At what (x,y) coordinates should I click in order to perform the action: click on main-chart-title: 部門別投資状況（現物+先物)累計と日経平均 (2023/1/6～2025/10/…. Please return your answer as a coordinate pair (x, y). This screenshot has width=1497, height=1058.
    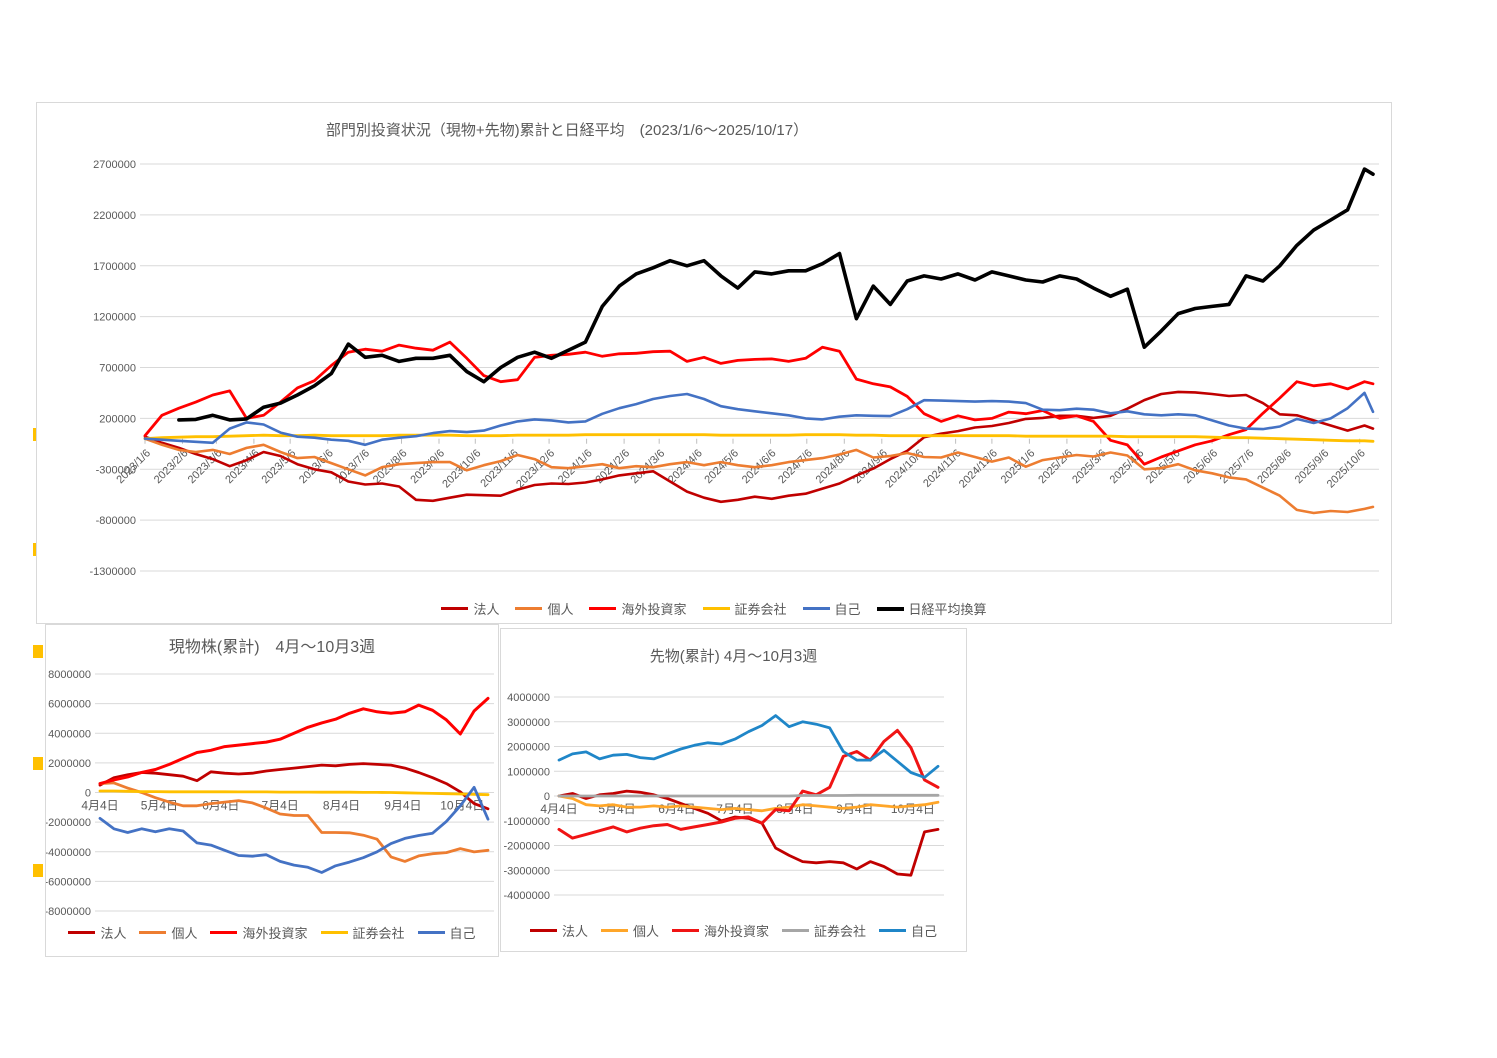
    Looking at the image, I should click on (567, 130).